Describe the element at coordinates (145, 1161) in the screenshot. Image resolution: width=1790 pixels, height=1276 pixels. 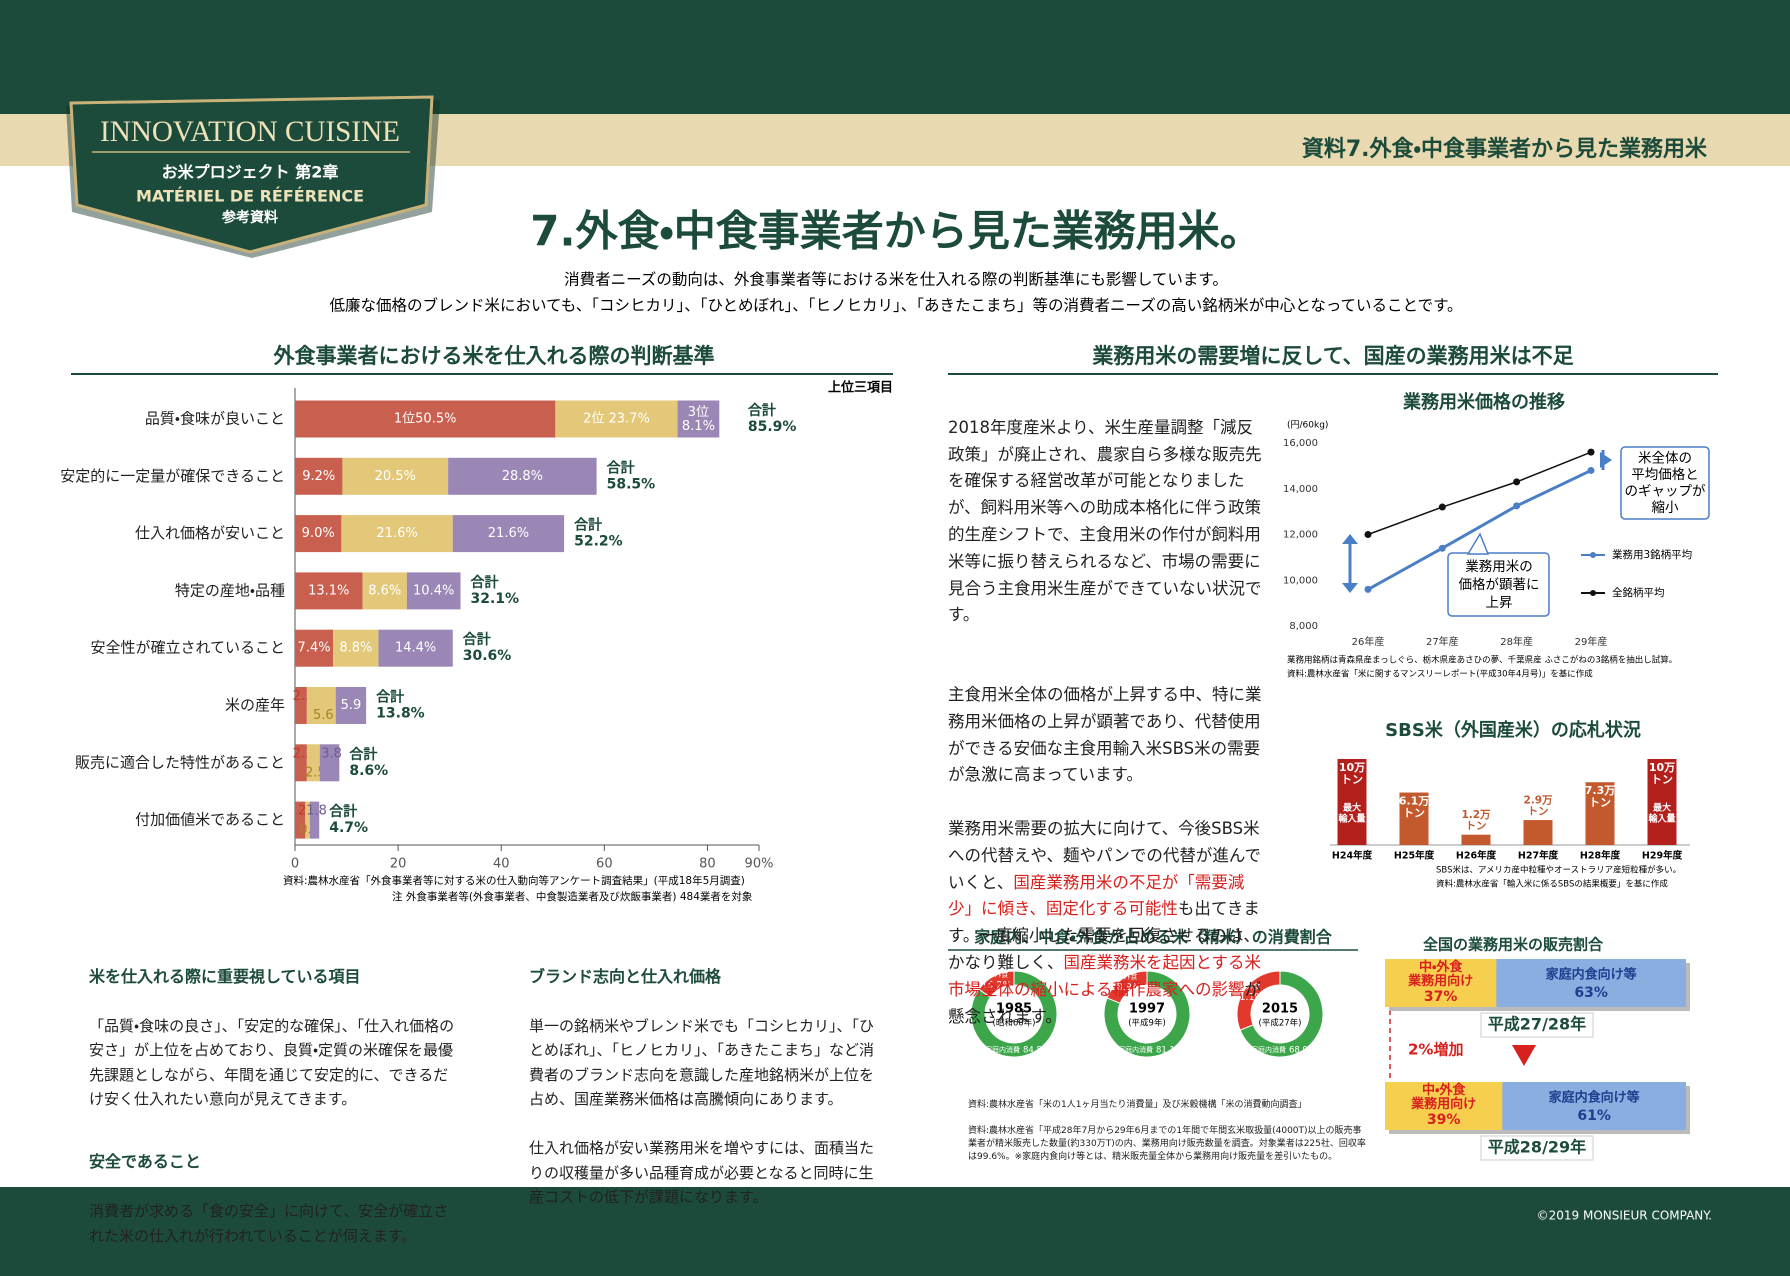
I see `subheading: 安全であること` at that location.